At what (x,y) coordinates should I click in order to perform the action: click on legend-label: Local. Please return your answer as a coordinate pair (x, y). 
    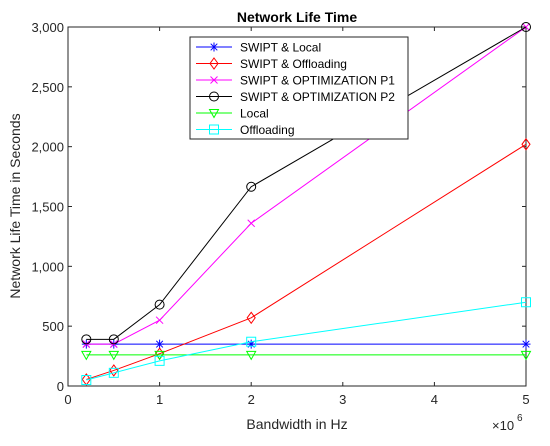
    Looking at the image, I should click on (254, 114).